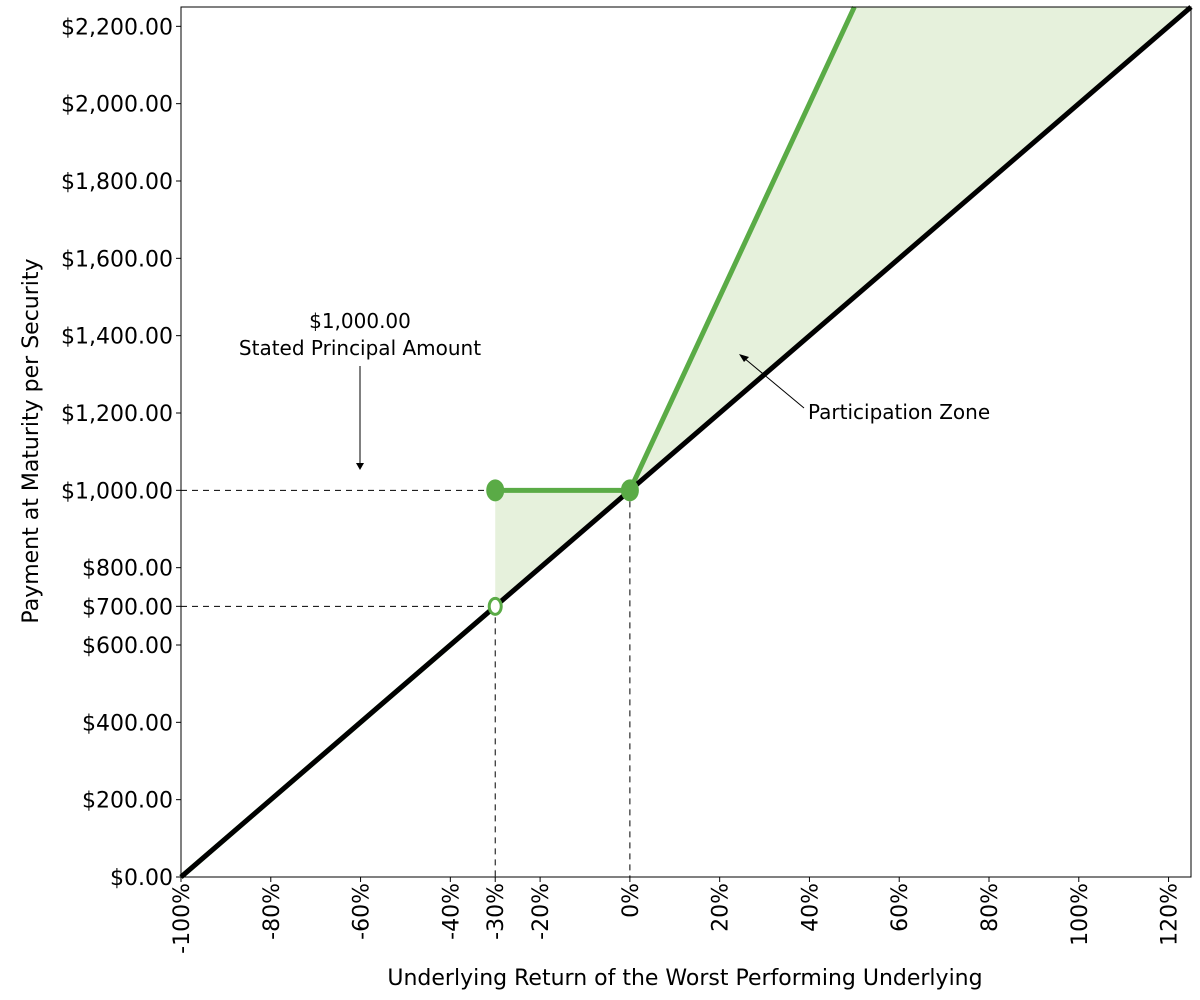  I want to click on y-tick-label: $200.00, so click(127, 801).